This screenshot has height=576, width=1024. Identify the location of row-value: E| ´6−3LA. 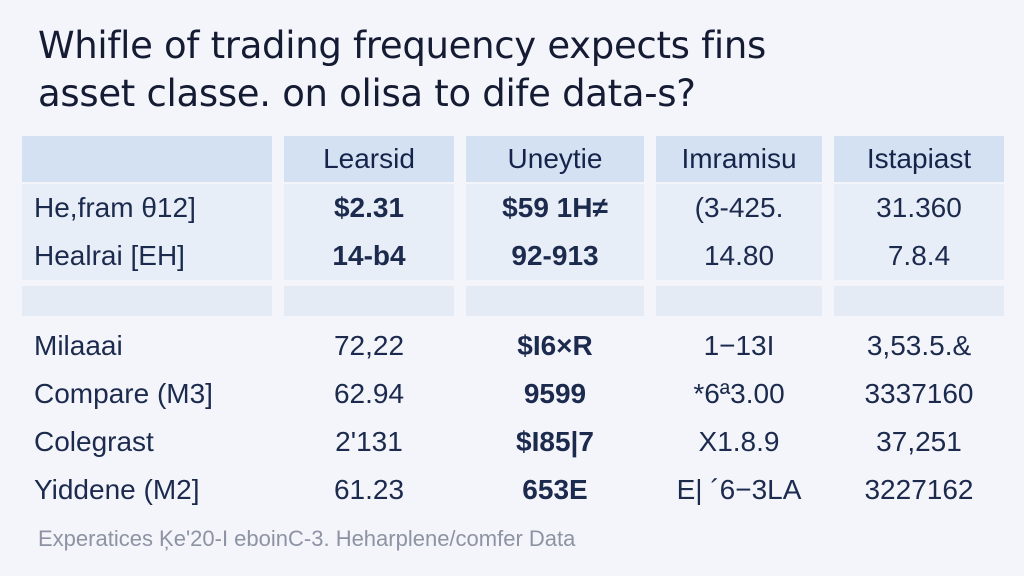
(739, 489).